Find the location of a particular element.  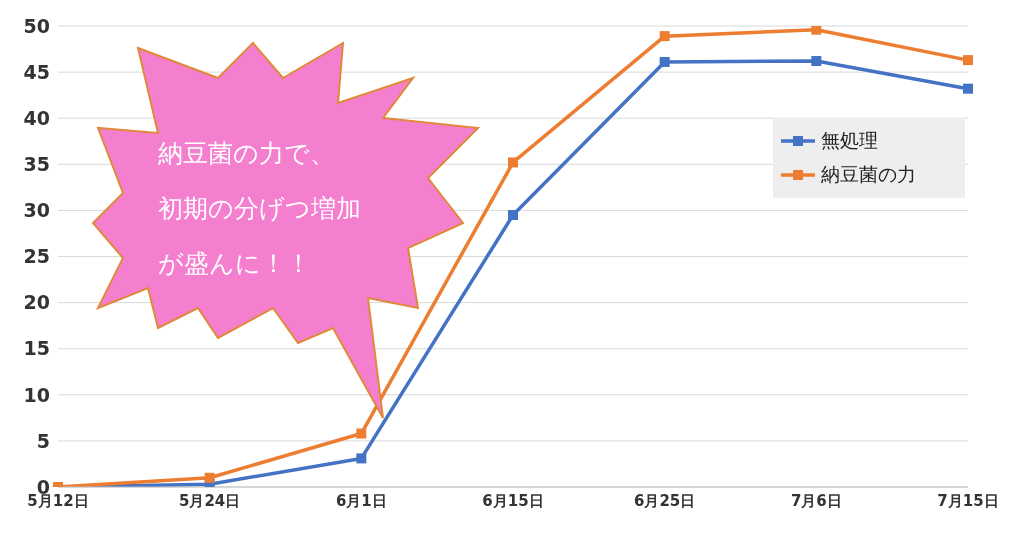

y-tick-label: 10 is located at coordinates (36, 394).